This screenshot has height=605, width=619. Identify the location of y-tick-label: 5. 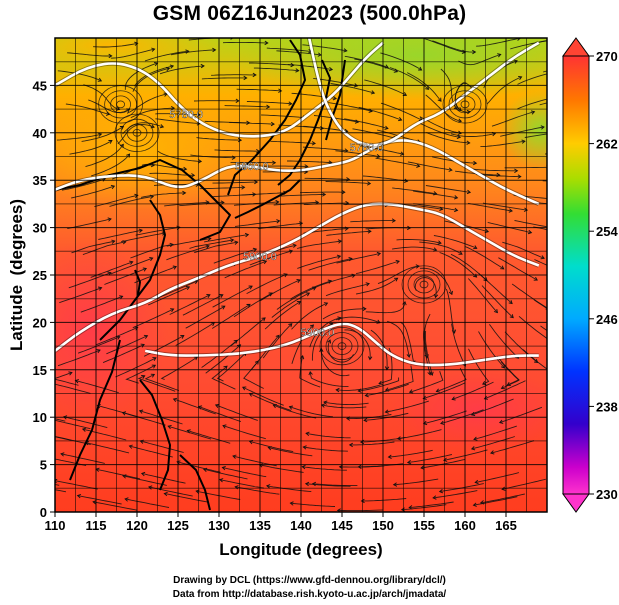
(43, 465).